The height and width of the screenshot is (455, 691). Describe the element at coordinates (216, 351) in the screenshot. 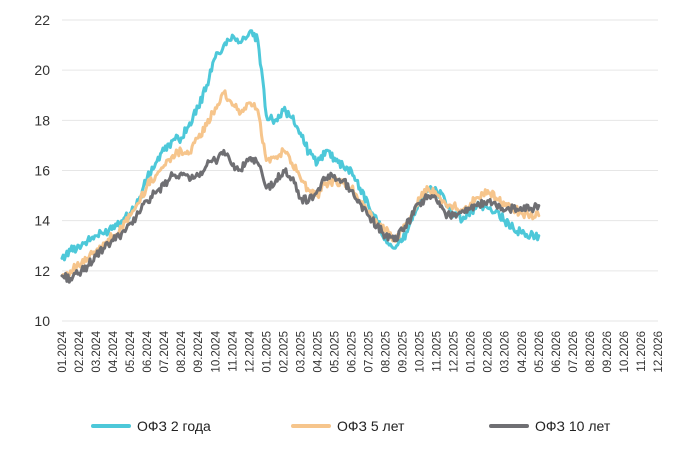

I see `x-tick-label: 10.2024` at that location.